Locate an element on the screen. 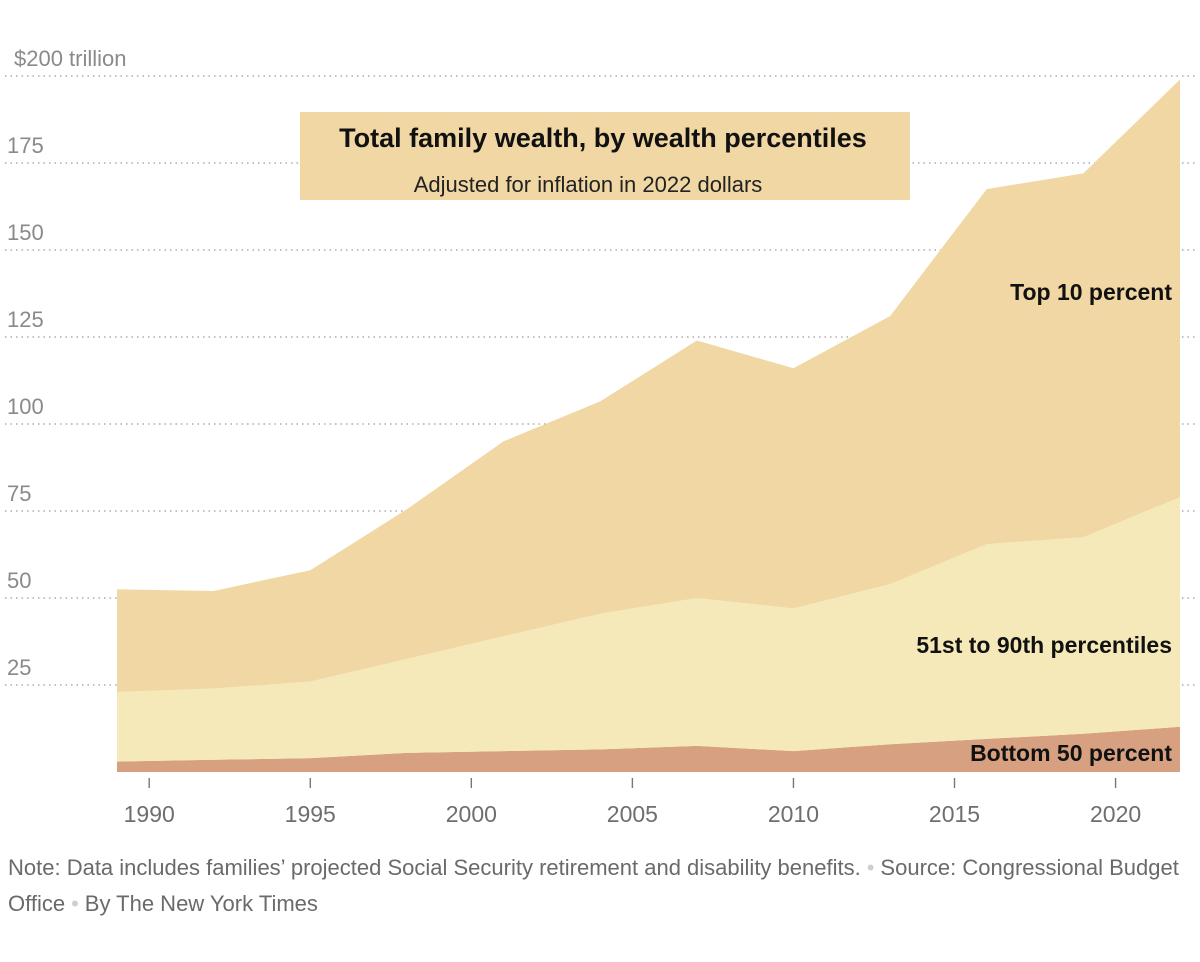  y-tick-label-175: 175 is located at coordinates (25, 145).